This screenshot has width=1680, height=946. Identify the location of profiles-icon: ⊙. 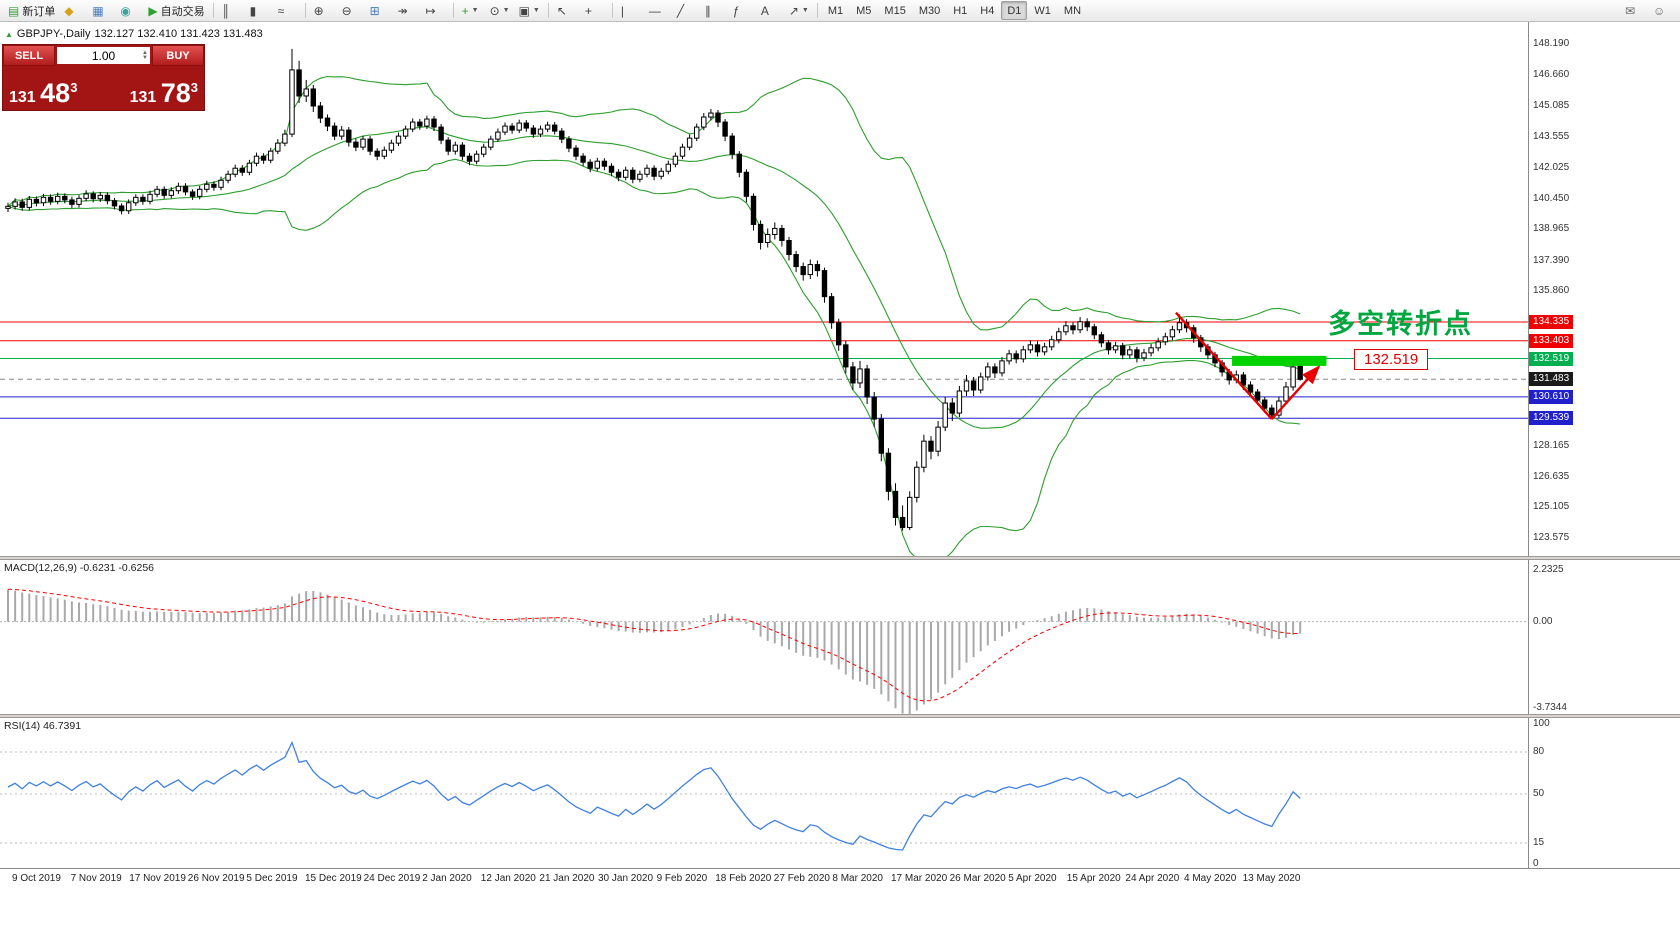
(494, 10).